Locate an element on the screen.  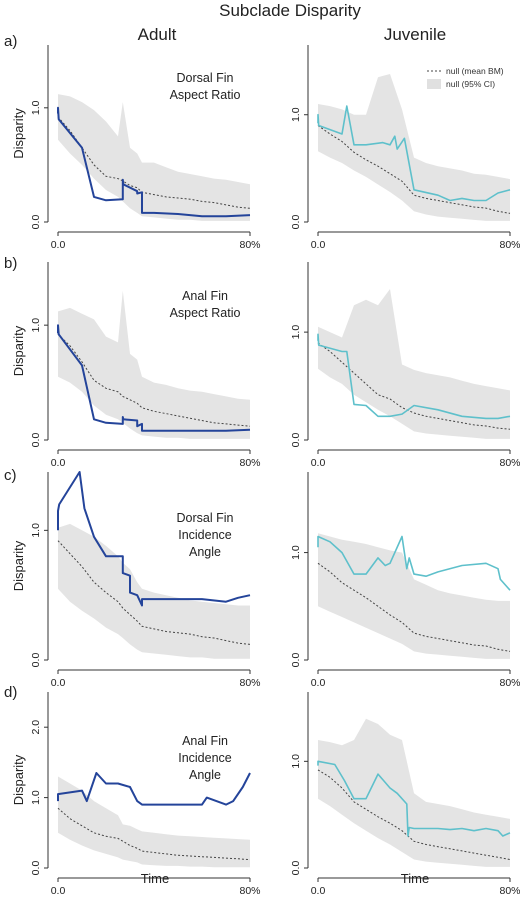
panel-tag: c) is located at coordinates (10, 475).